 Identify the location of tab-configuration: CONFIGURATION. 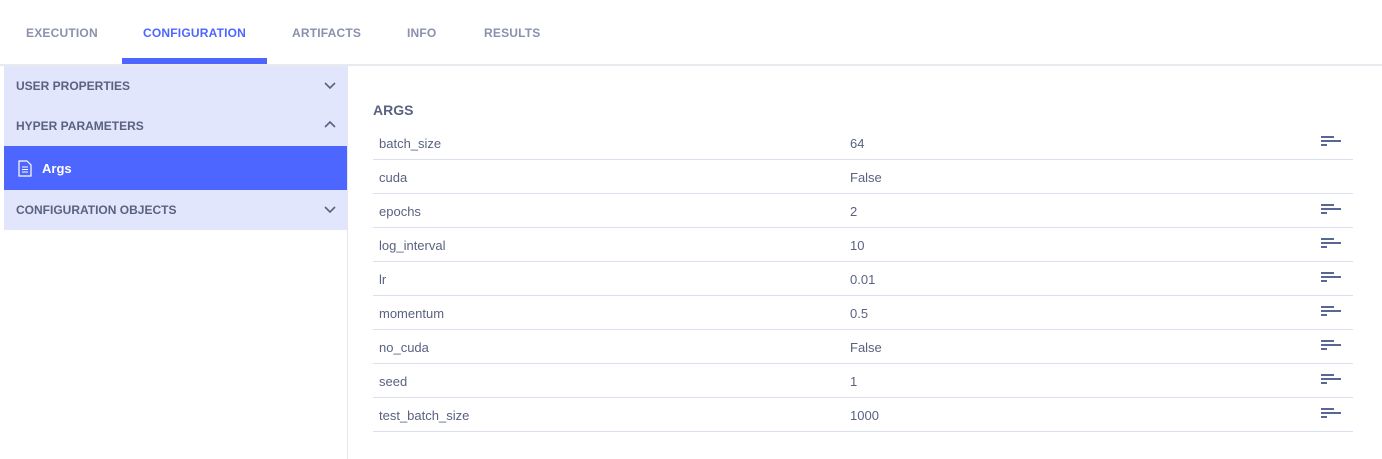
(195, 33).